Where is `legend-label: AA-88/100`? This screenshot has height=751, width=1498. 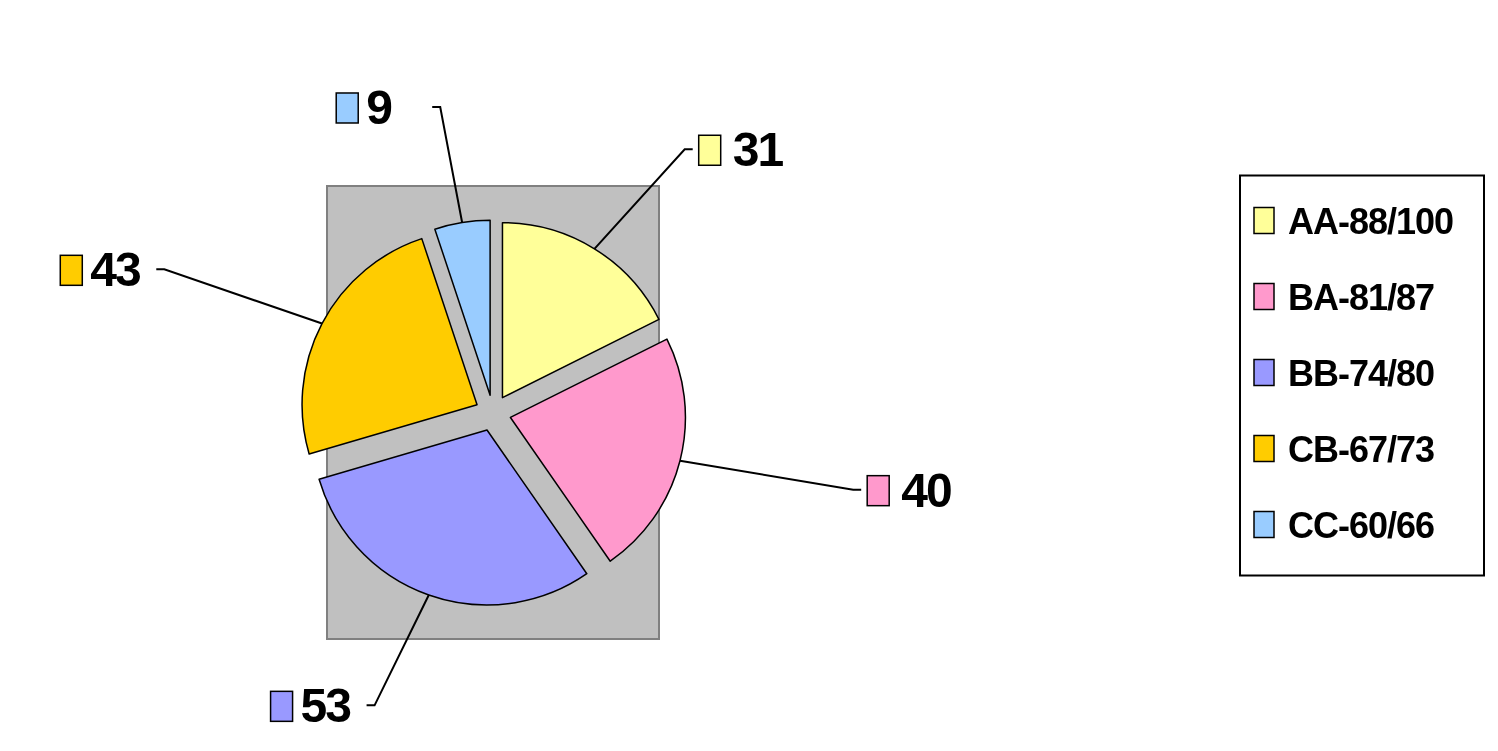 legend-label: AA-88/100 is located at coordinates (1371, 221).